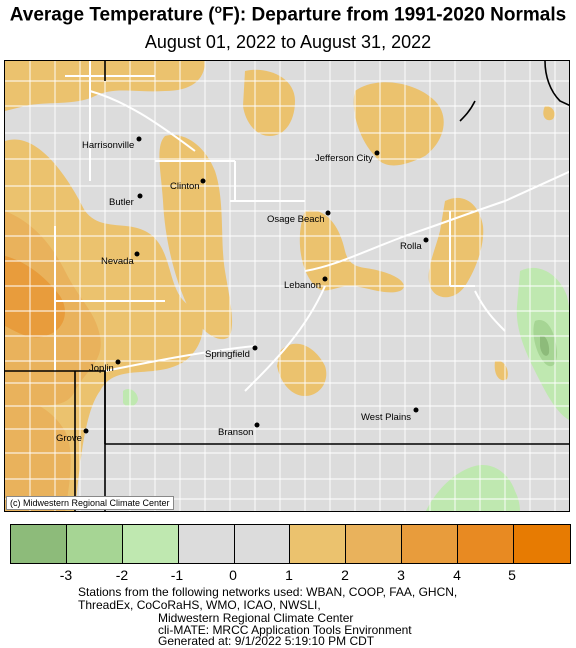 This screenshot has height=648, width=576. Describe the element at coordinates (426, 240) in the screenshot. I see `rolla-dot` at that location.